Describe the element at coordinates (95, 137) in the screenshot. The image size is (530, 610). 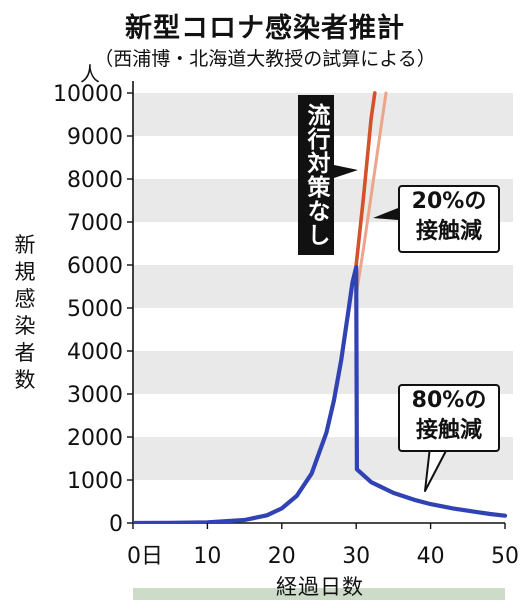
I see `y-tick-label: 9000` at that location.